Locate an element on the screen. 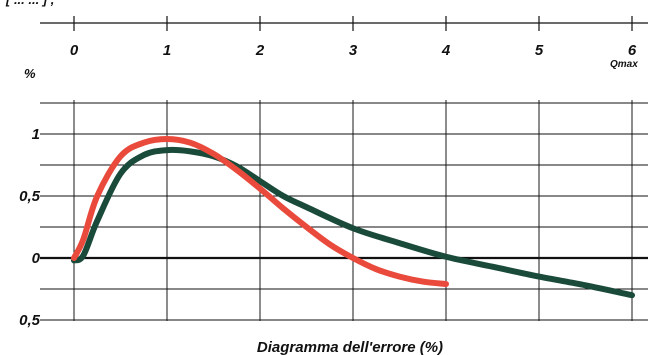  chart-title: Diagramma dell'errore (%) is located at coordinates (350, 347).